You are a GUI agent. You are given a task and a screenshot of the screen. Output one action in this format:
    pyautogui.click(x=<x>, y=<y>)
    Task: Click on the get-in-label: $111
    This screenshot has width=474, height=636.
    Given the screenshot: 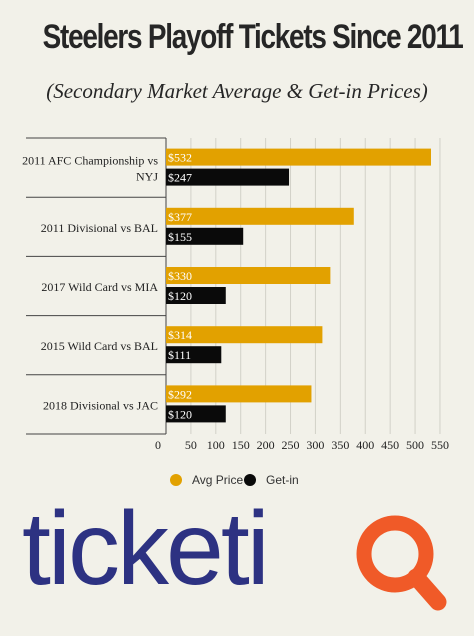 What is the action you would take?
    pyautogui.click(x=179, y=355)
    